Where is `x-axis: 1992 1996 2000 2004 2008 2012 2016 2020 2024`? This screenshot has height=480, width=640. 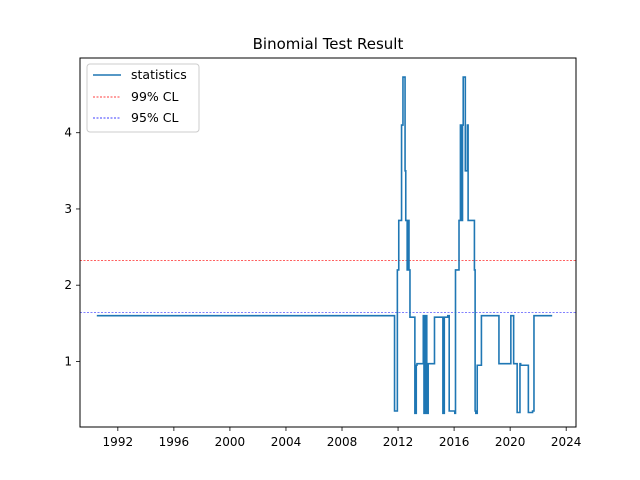 x-axis: 1992 1996 2000 2004 2008 2012 2016 2020 2024 is located at coordinates (342, 438).